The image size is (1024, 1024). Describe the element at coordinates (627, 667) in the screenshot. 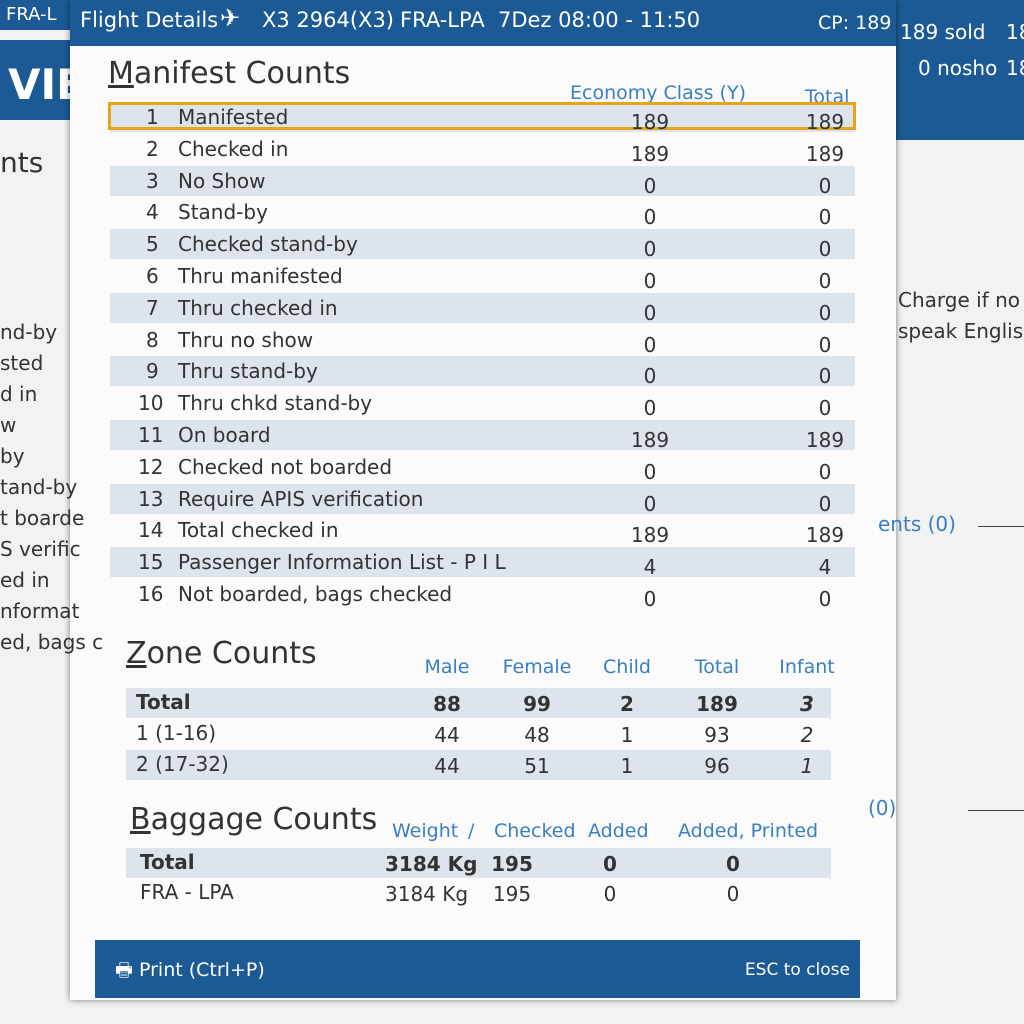

I see `column-header: Child` at that location.